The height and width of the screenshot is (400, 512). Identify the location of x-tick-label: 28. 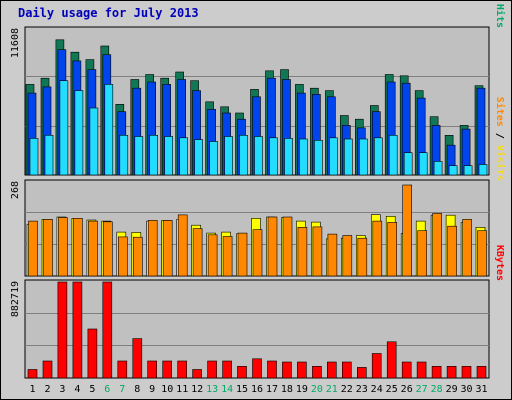
(437, 389).